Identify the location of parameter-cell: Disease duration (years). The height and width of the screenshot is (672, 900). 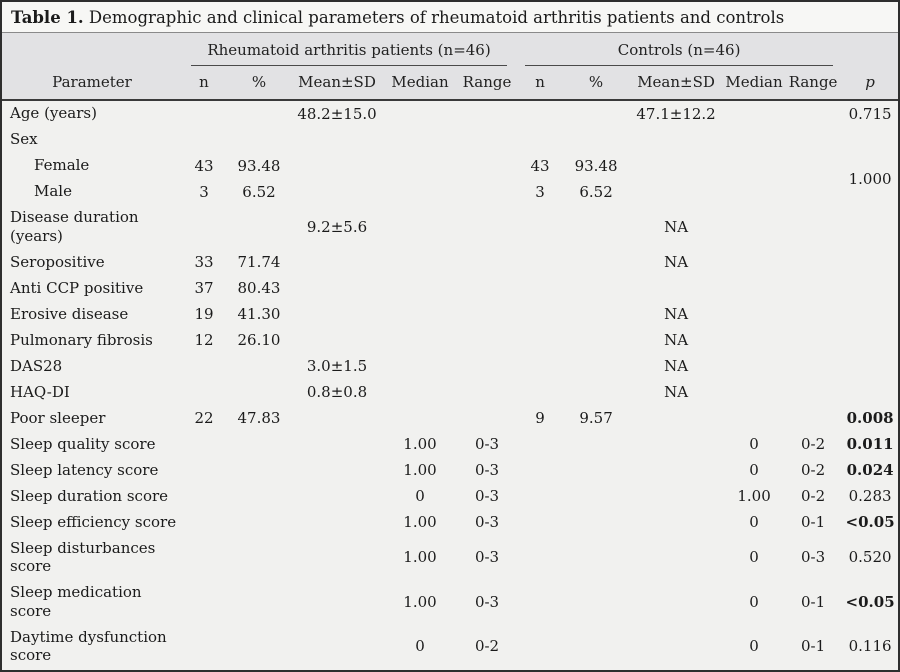
(74, 226).